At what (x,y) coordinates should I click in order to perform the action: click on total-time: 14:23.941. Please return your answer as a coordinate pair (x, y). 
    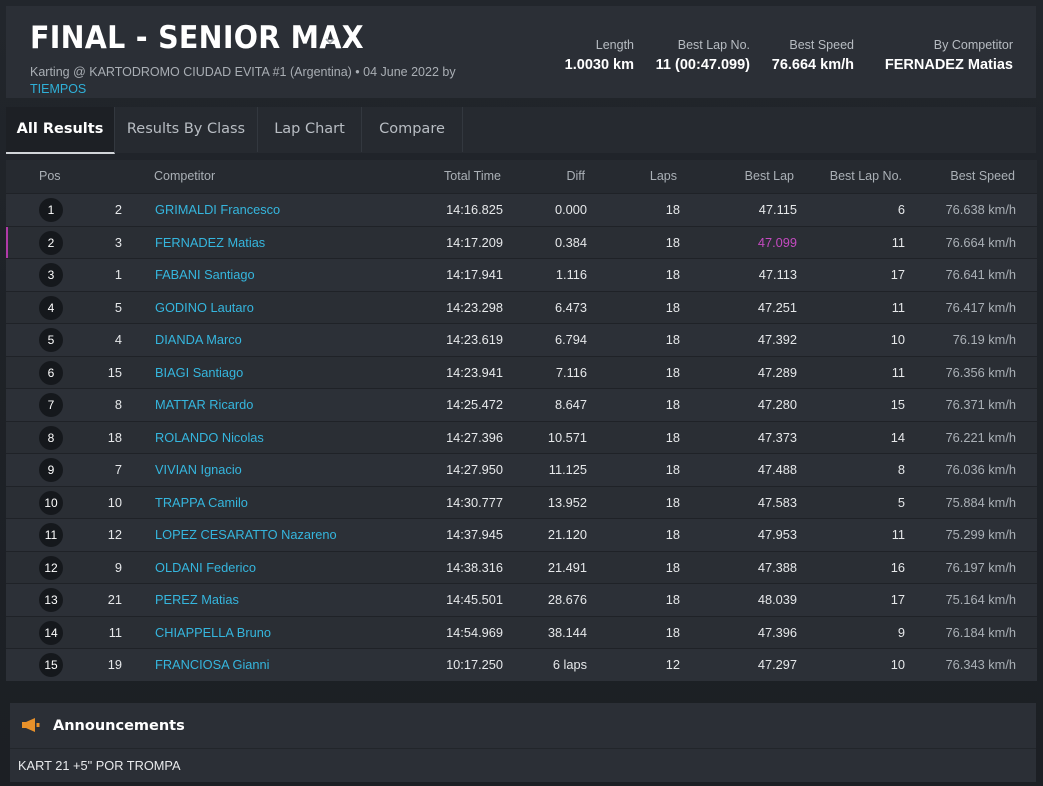
    Looking at the image, I should click on (474, 372).